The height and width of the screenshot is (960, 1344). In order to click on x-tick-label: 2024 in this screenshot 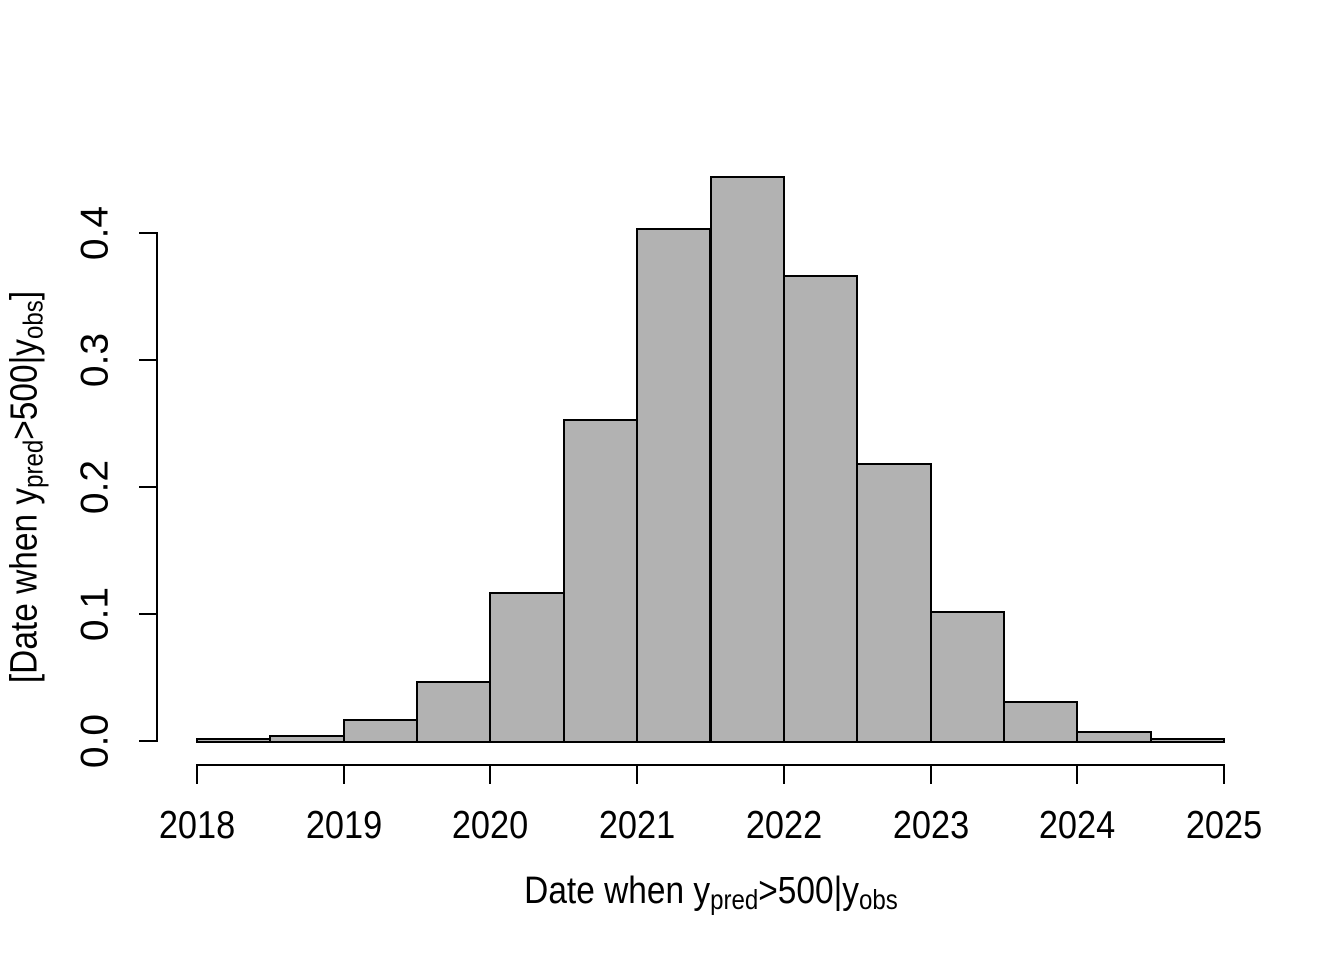, I will do `click(1077, 825)`.